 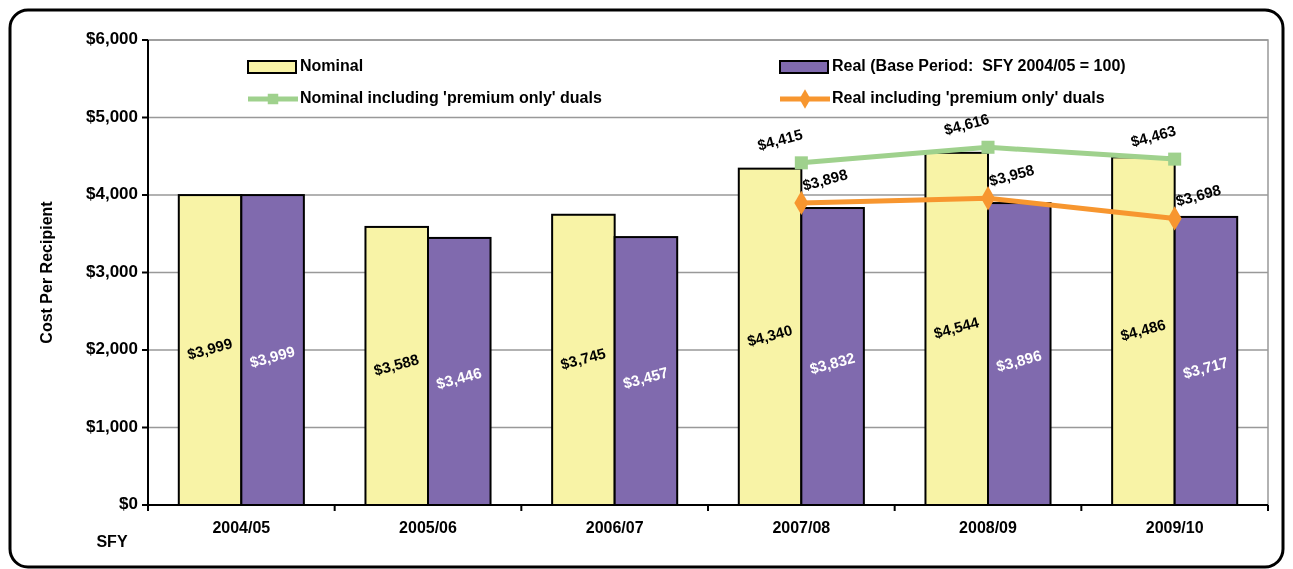 I want to click on y-tick-label: $4,000, so click(x=112, y=194).